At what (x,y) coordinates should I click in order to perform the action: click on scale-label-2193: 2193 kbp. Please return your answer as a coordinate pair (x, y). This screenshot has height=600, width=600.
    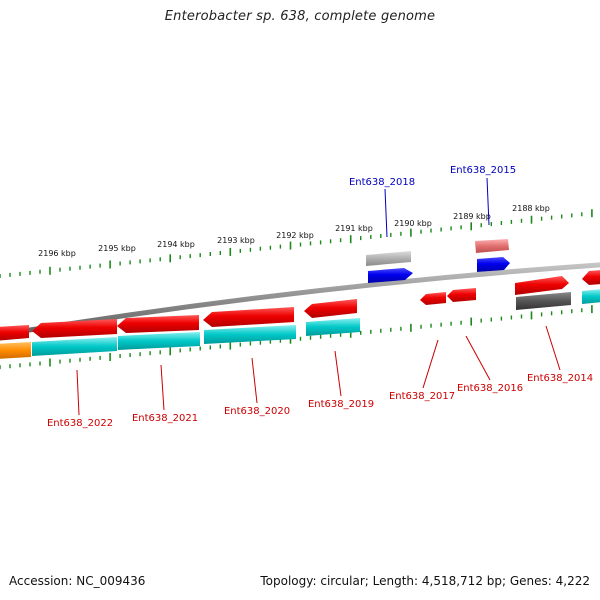
    Looking at the image, I should click on (236, 240).